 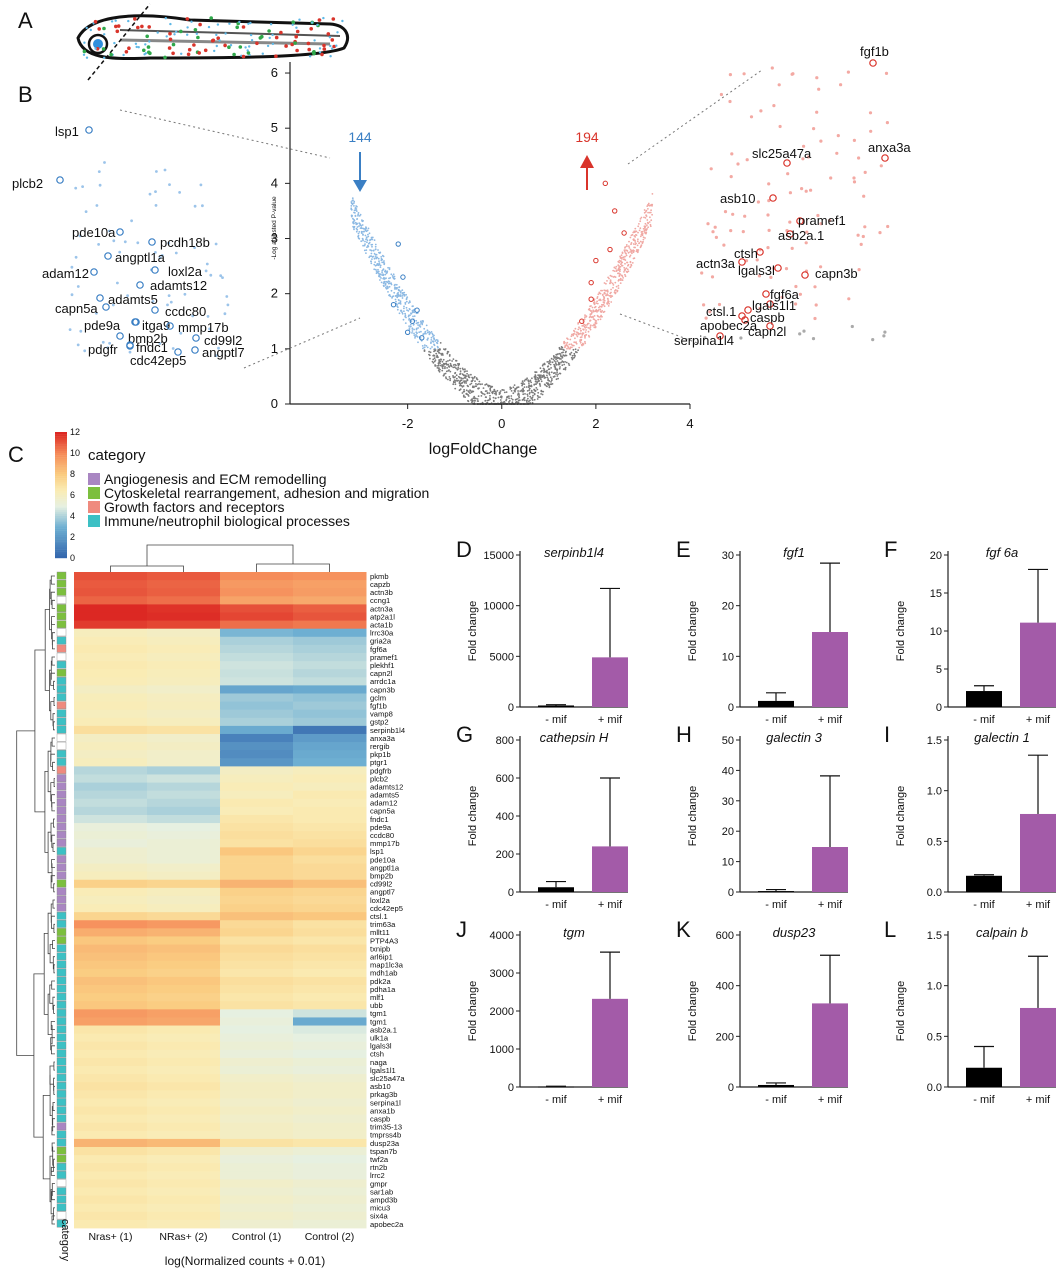 I want to click on volcano-y-tick-label: 3, so click(x=274, y=238).